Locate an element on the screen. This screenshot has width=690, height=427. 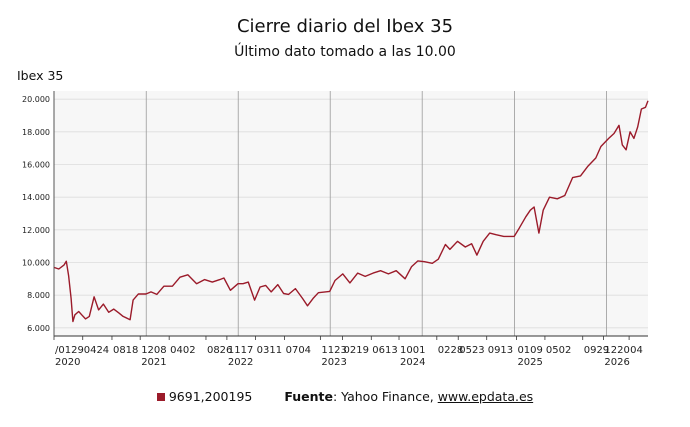
y-tick-label: 6.000 is located at coordinates (38, 328).